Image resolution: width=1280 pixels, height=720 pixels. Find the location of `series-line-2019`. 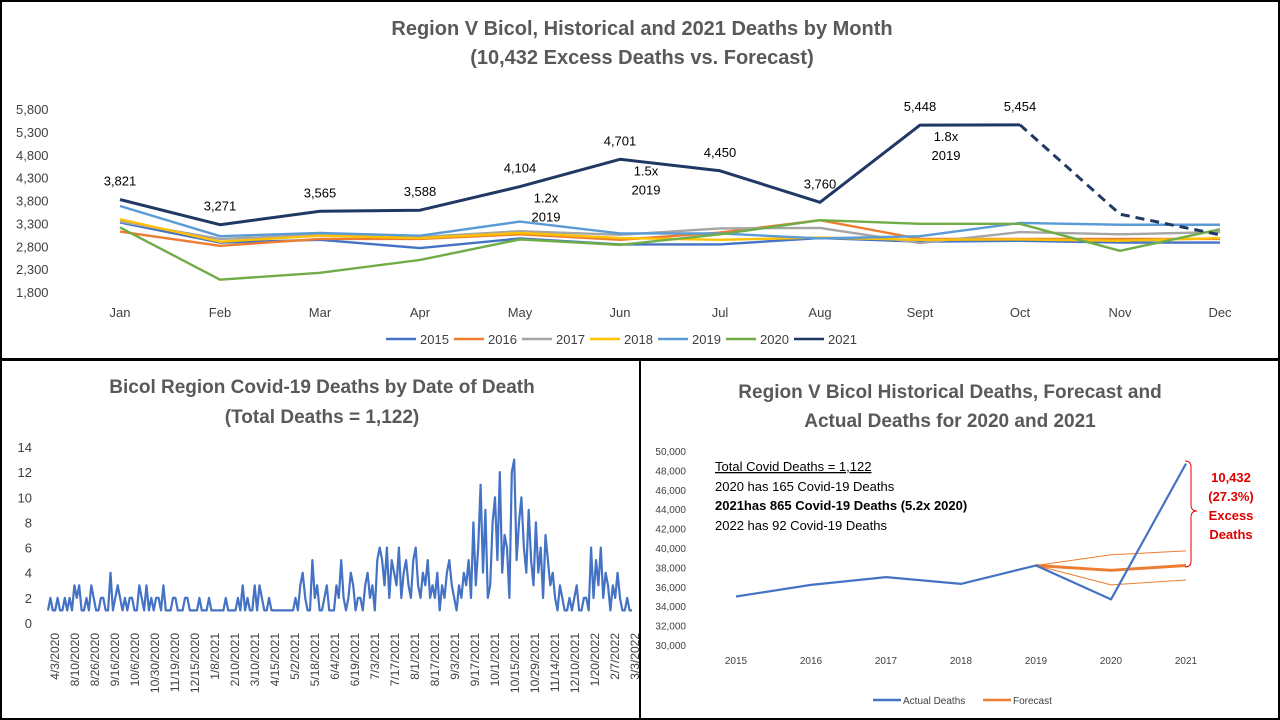

series-line-2019 is located at coordinates (669, 222).